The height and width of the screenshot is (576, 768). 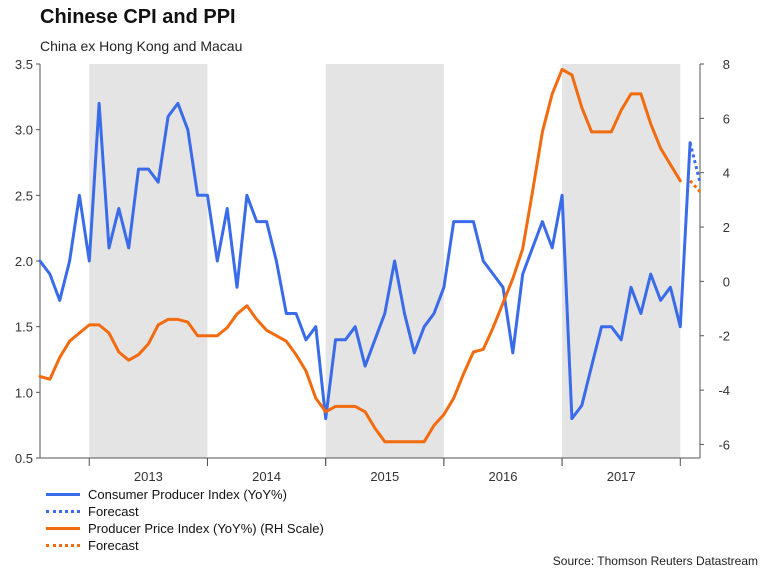 I want to click on x-tick-label-2015: 2015, so click(x=384, y=476).